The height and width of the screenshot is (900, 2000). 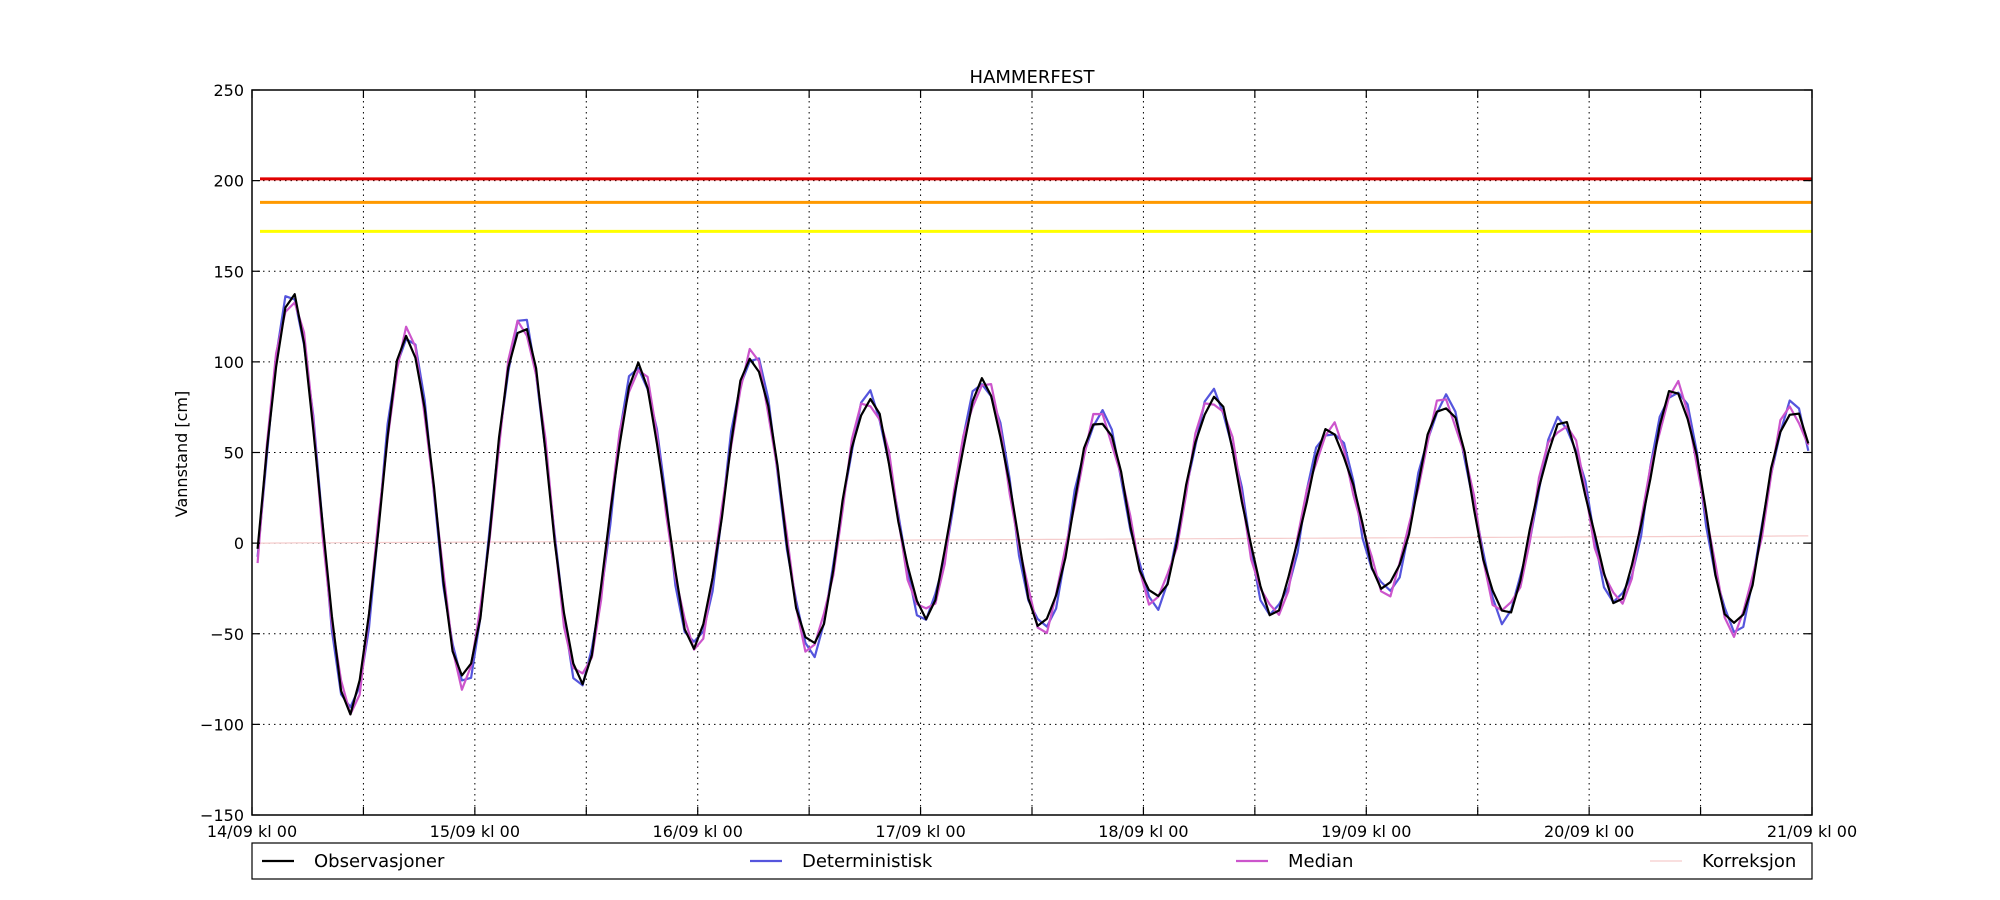 I want to click on x-tick-label: 17/09 kl 00, so click(x=920, y=831).